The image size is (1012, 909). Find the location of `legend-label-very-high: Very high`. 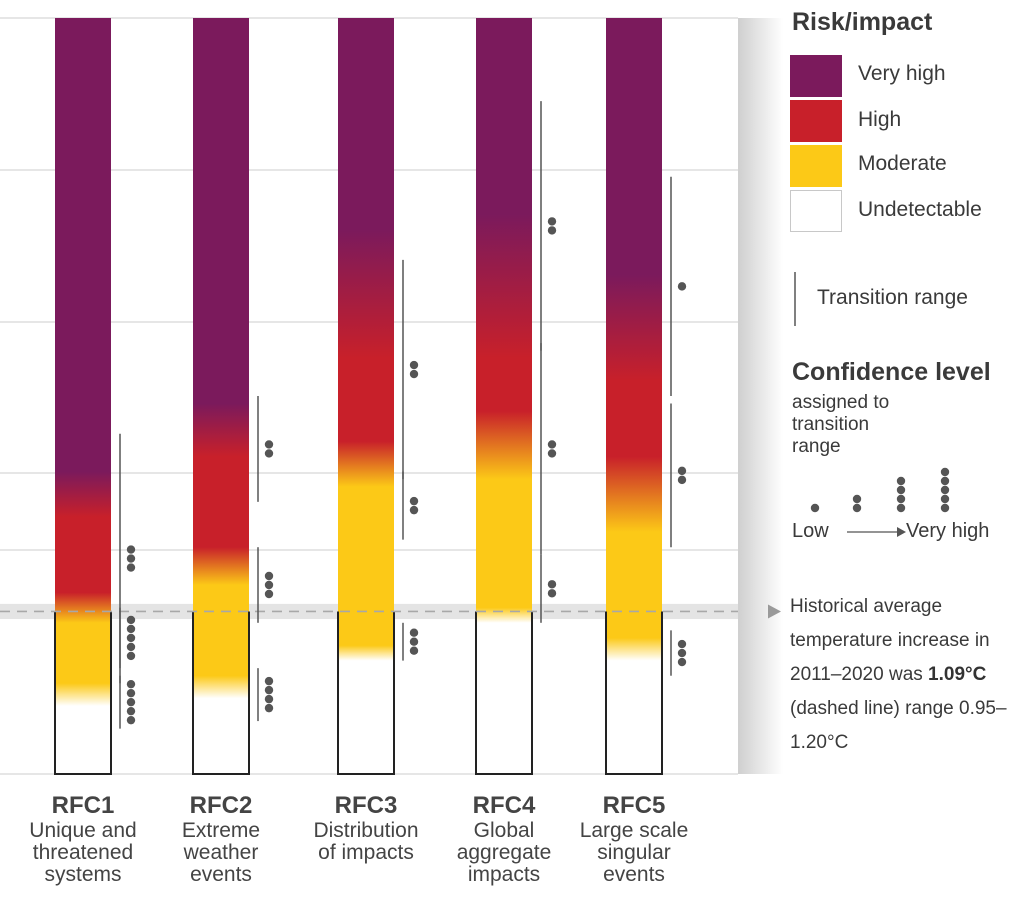

legend-label-very-high: Very high is located at coordinates (902, 73).